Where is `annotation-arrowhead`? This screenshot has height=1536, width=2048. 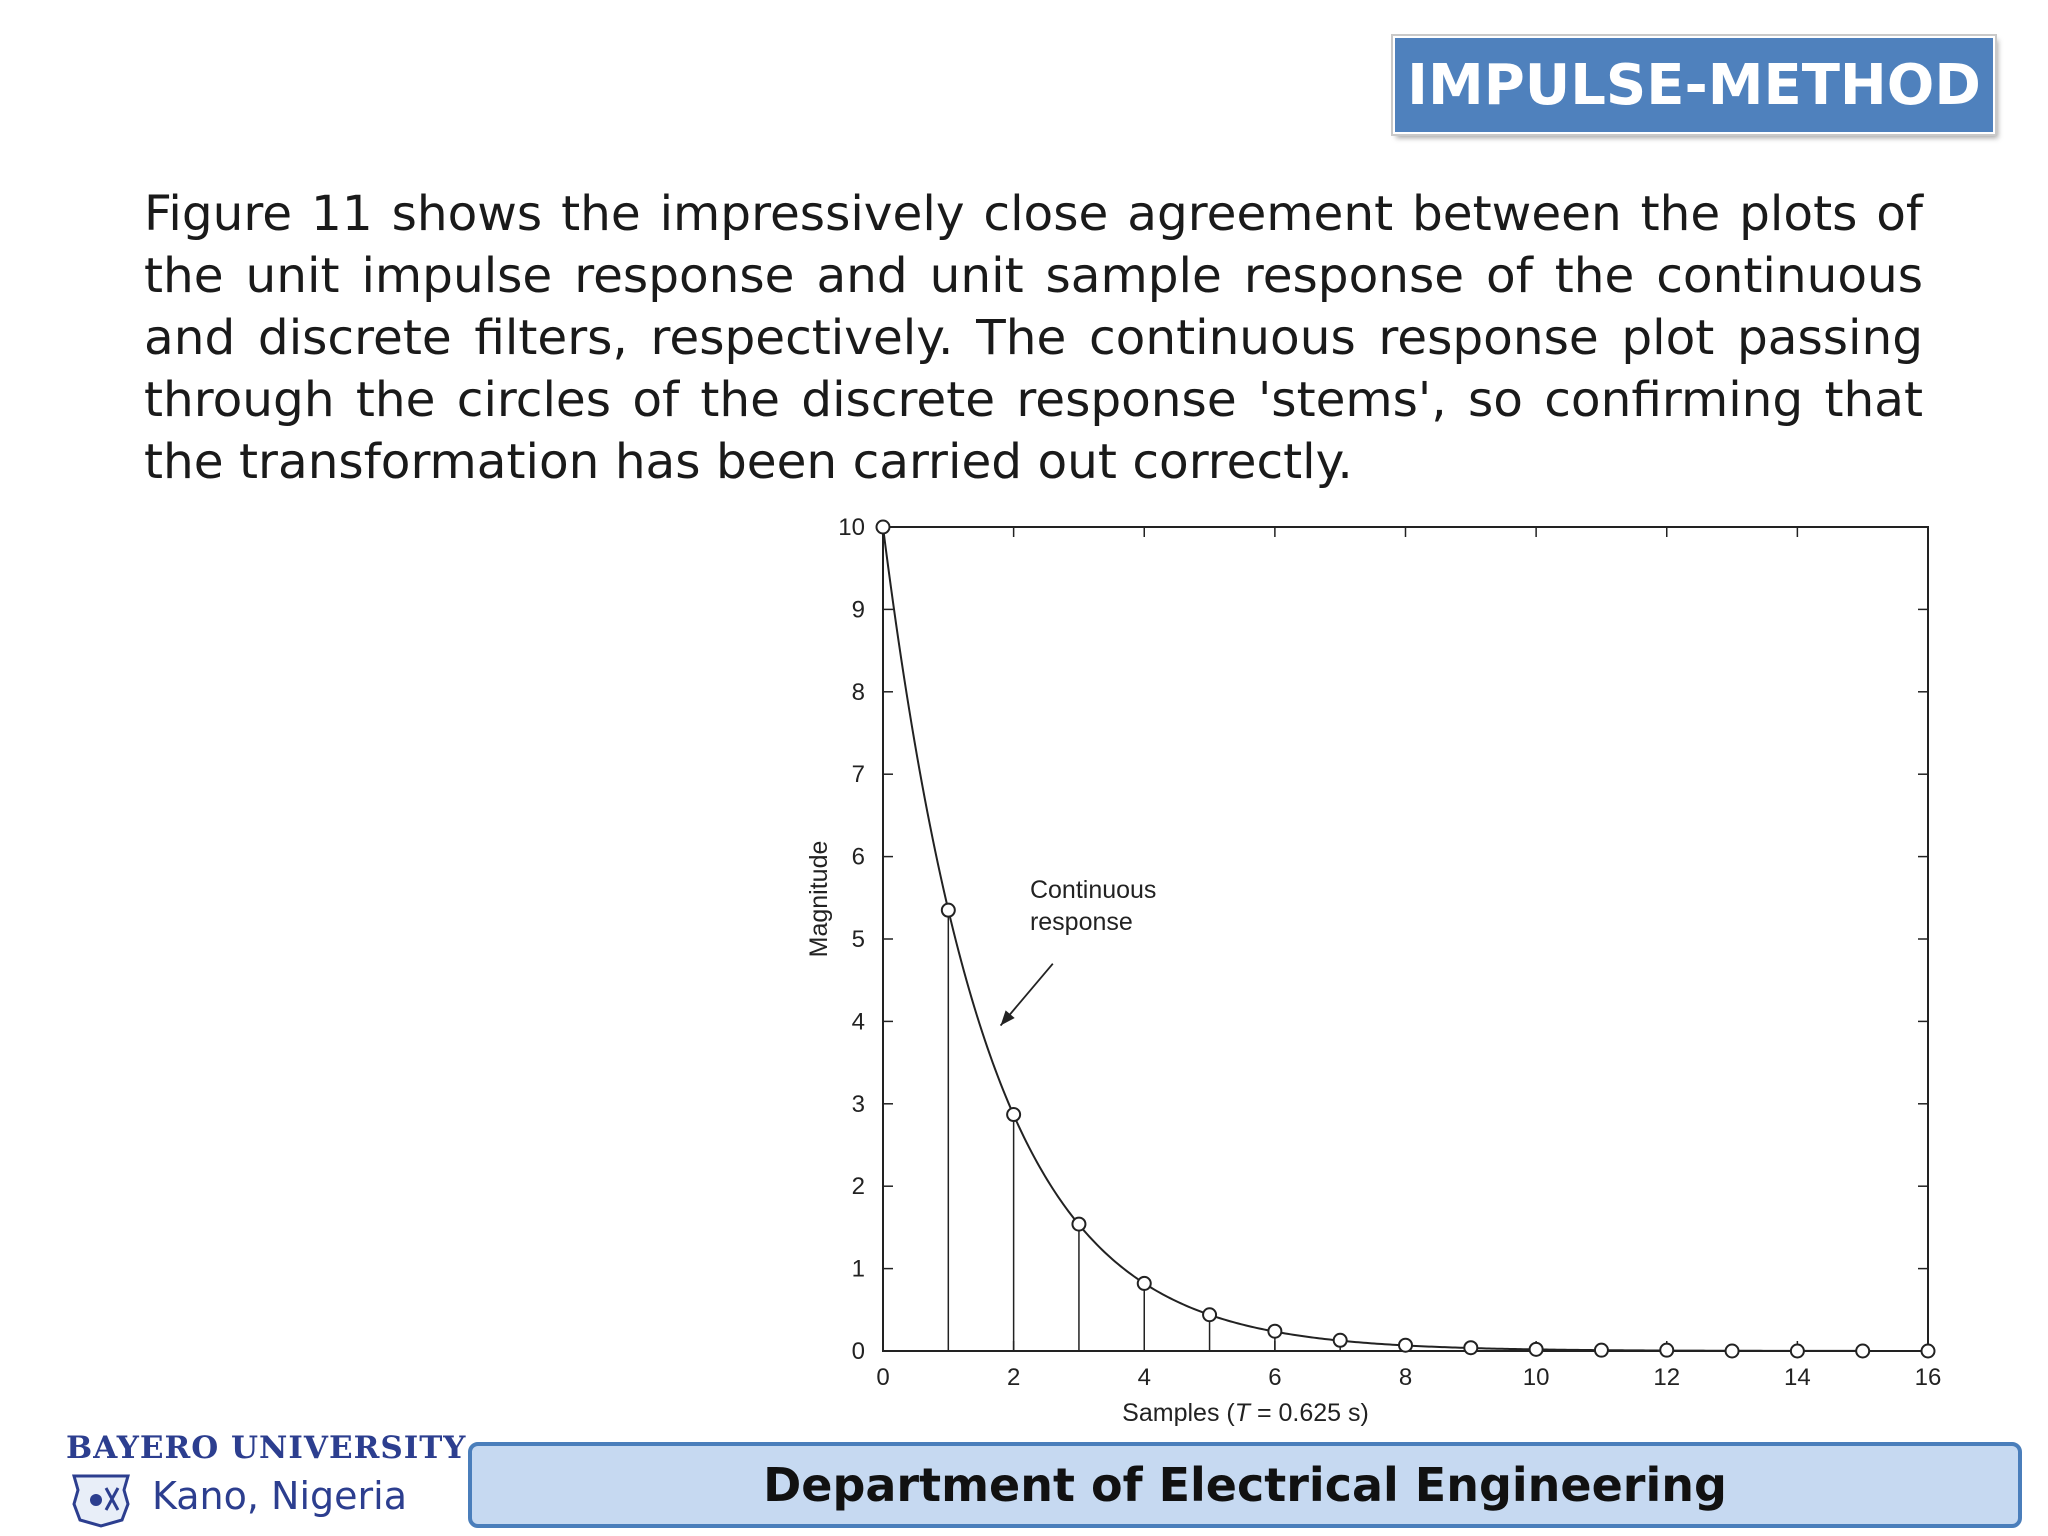 annotation-arrowhead is located at coordinates (1007, 1018).